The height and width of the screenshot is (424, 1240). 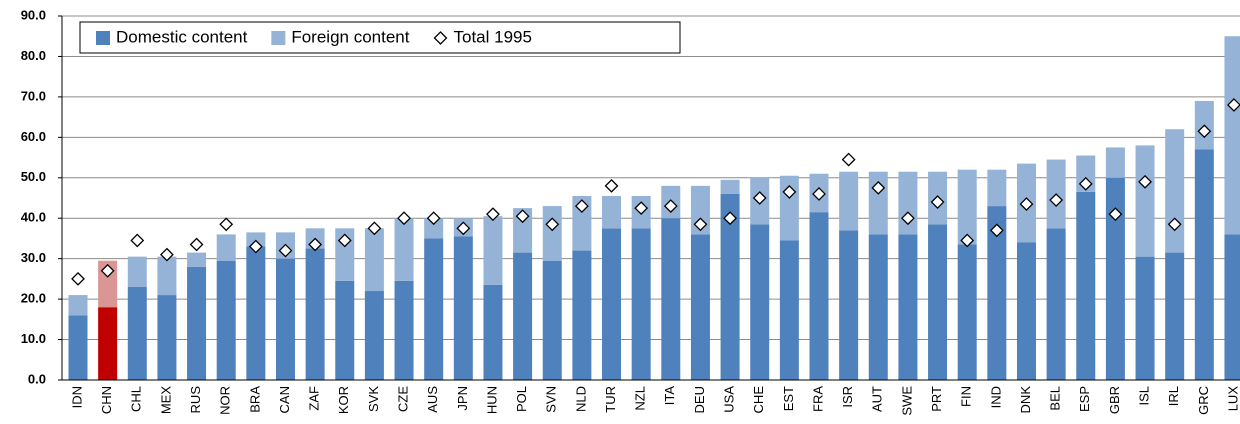 What do you see at coordinates (33, 217) in the screenshot?
I see `y-tick-label: 40.0` at bounding box center [33, 217].